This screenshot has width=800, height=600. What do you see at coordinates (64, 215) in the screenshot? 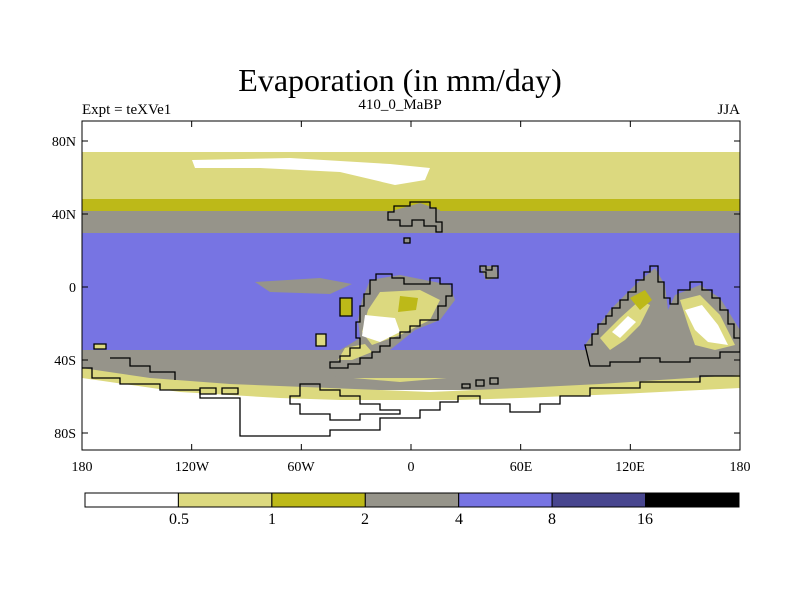
I see `lat-label: 40N` at bounding box center [64, 215].